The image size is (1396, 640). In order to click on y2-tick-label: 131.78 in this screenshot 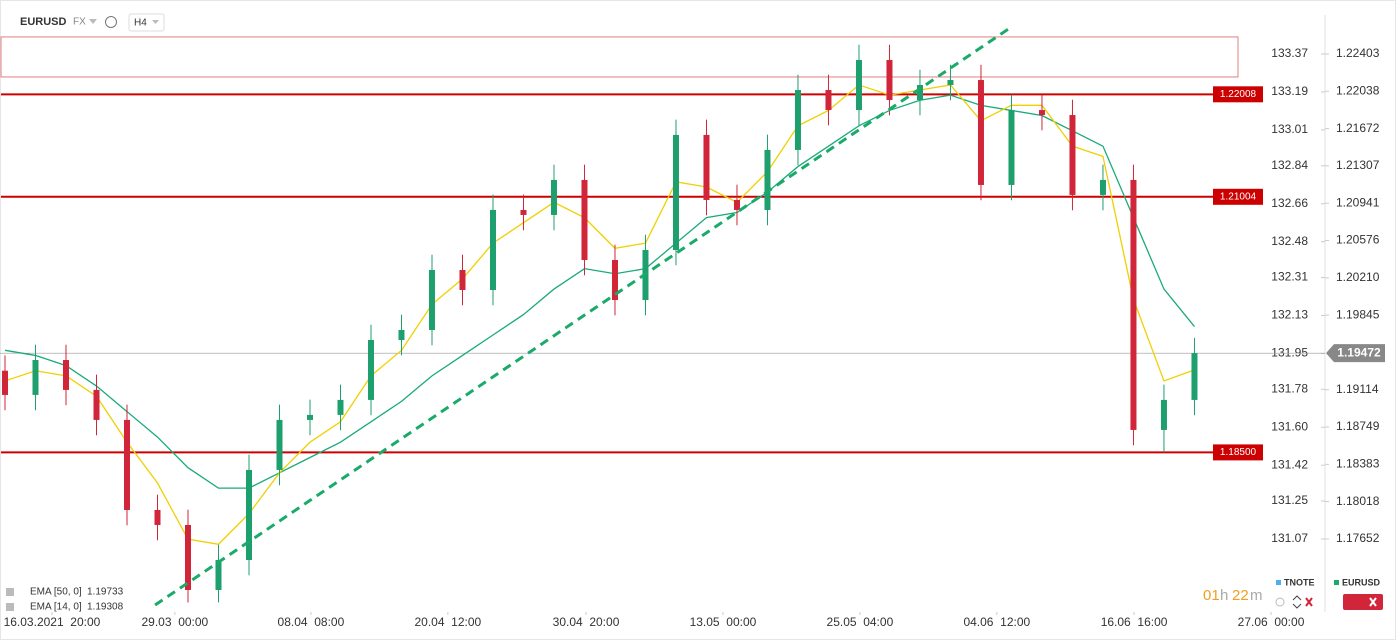, I will do `click(1289, 388)`.